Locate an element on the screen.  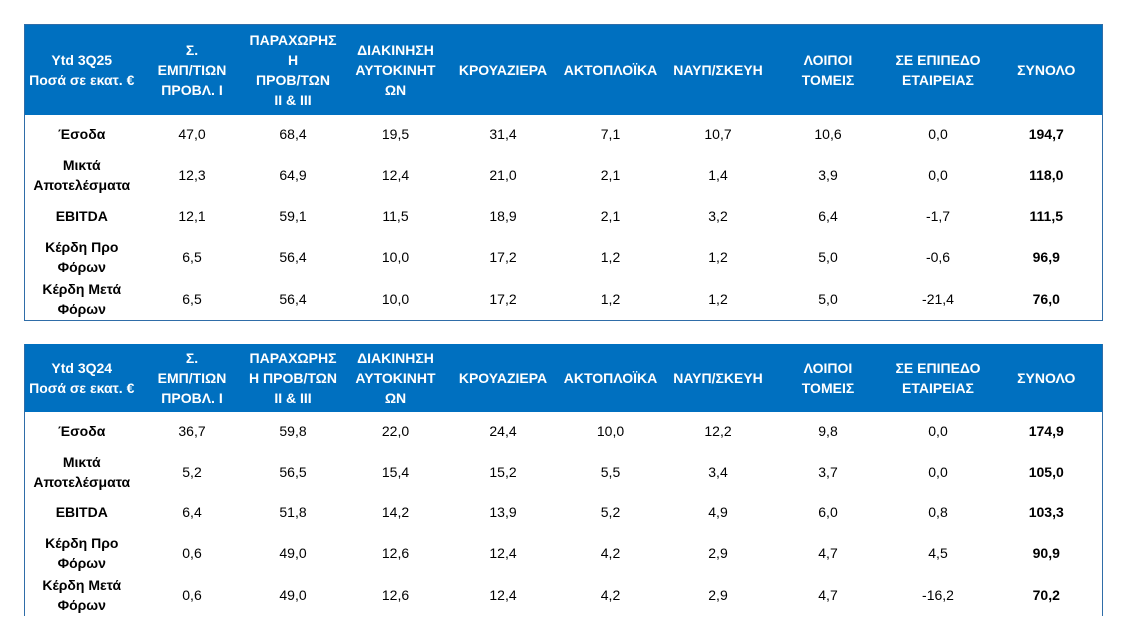
column-header: ΣΕ ΕΠΙΠΕΔΟ ΕΤΑΙΡΕΙΑΣ is located at coordinates (938, 378).